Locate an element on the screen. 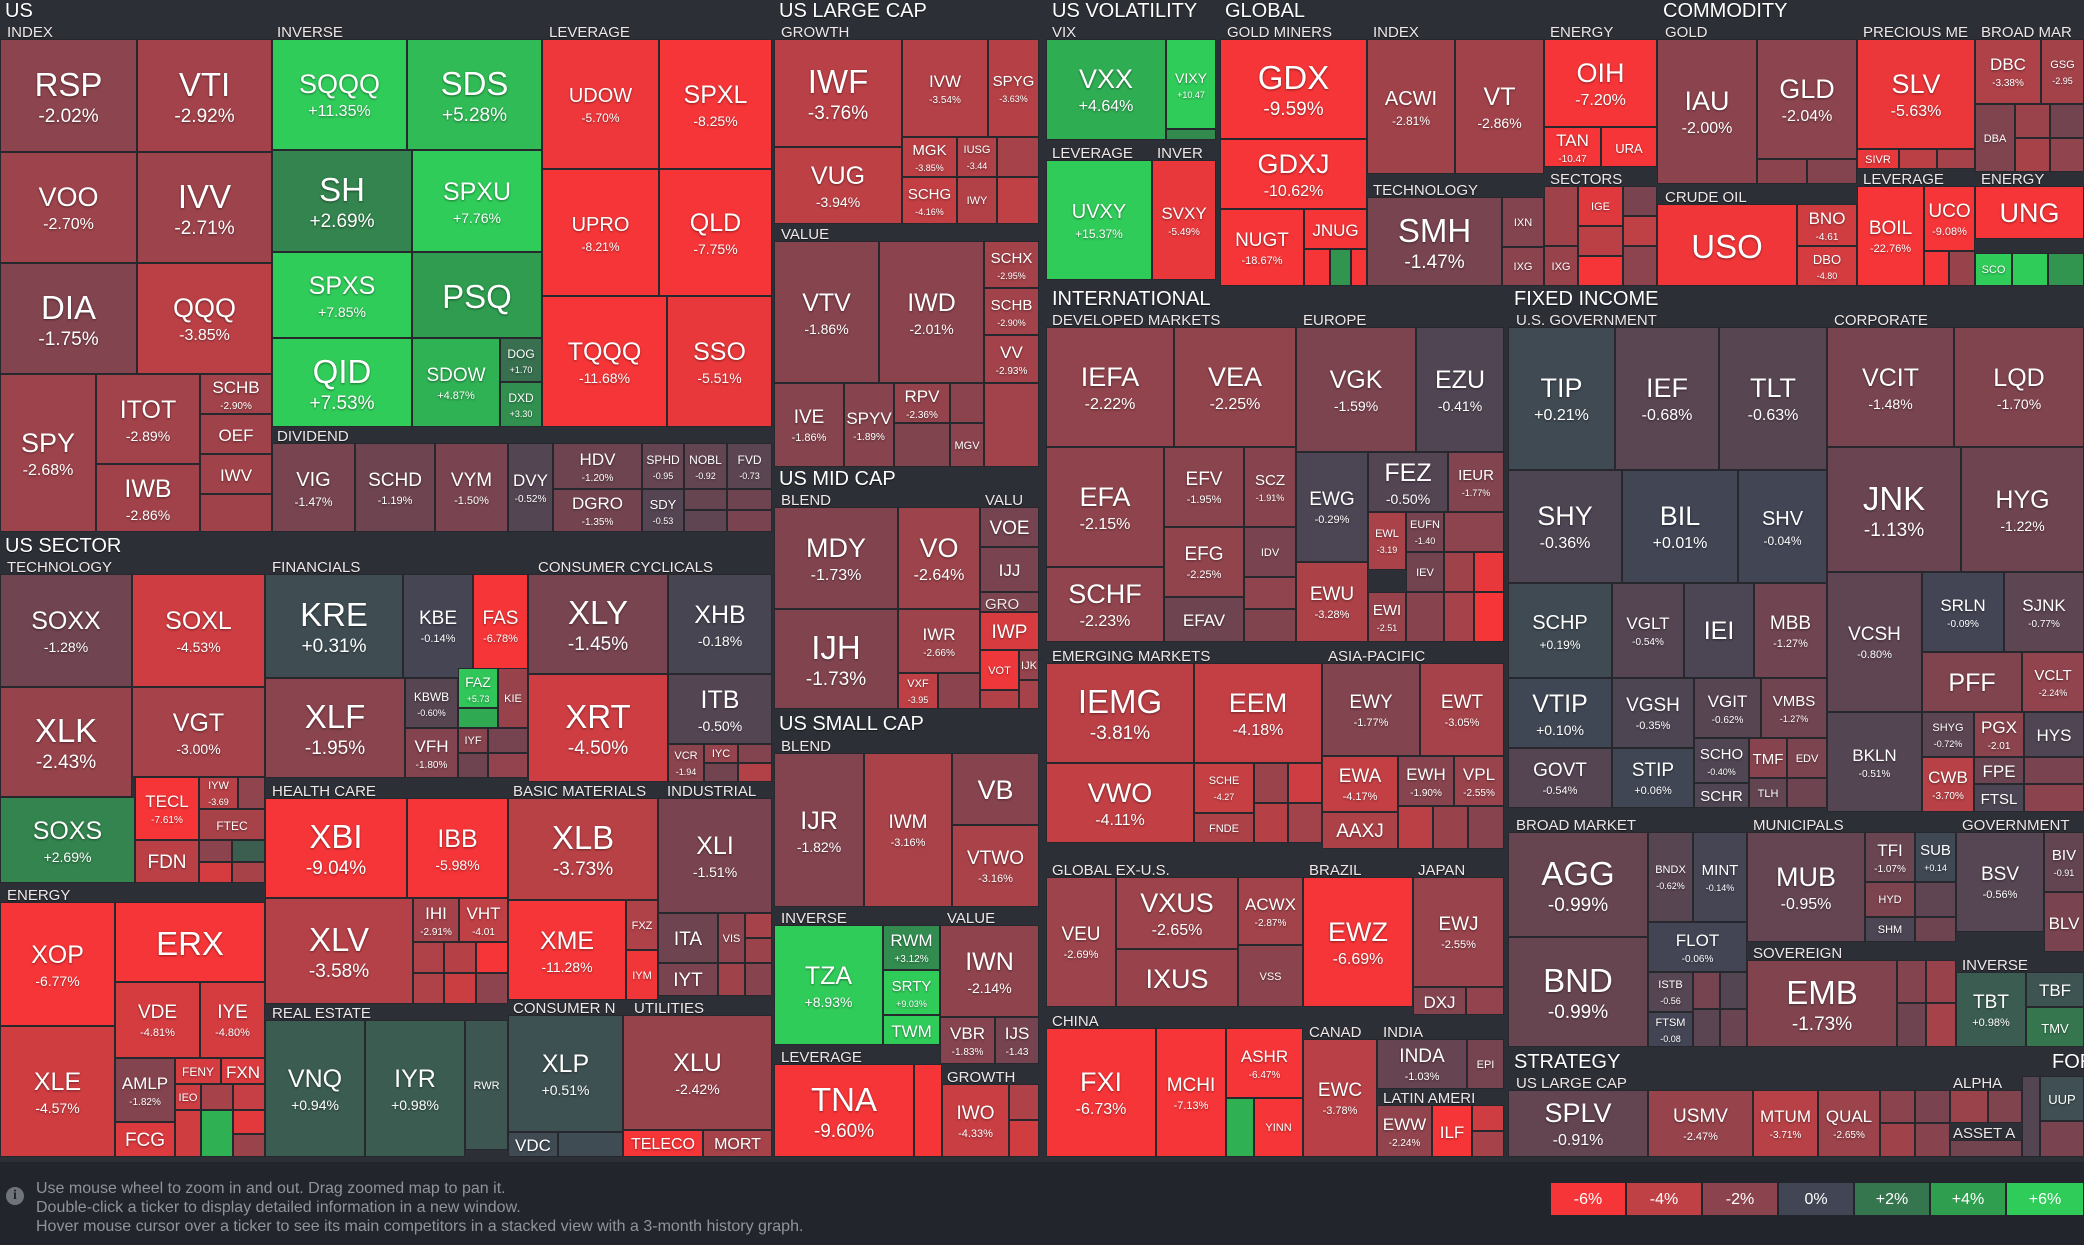  ticker-lqd: LQD -1.70% is located at coordinates (2019, 387).